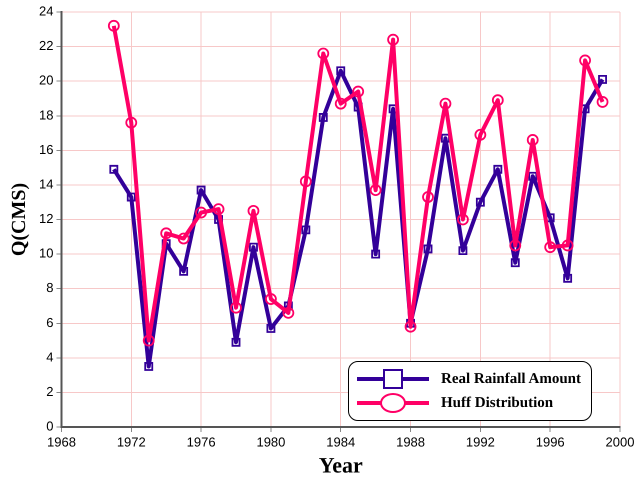 This screenshot has height=482, width=640. Describe the element at coordinates (131, 442) in the screenshot. I see `x-tick-label: 1972` at that location.